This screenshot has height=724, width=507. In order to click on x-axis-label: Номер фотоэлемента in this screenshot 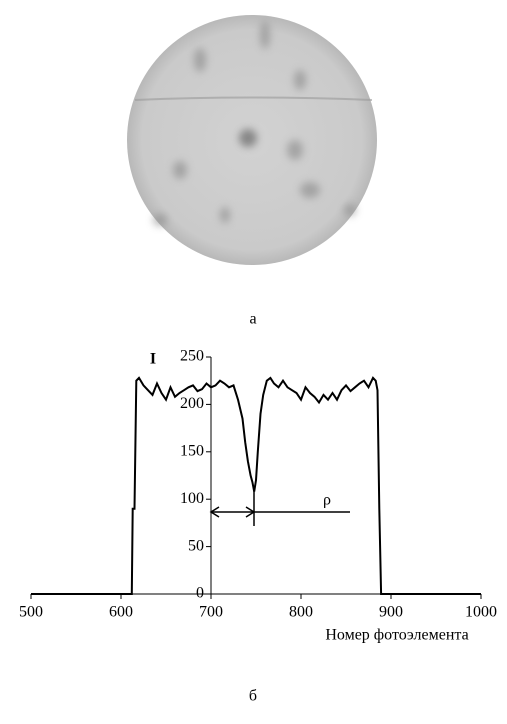, I will do `click(396, 635)`.